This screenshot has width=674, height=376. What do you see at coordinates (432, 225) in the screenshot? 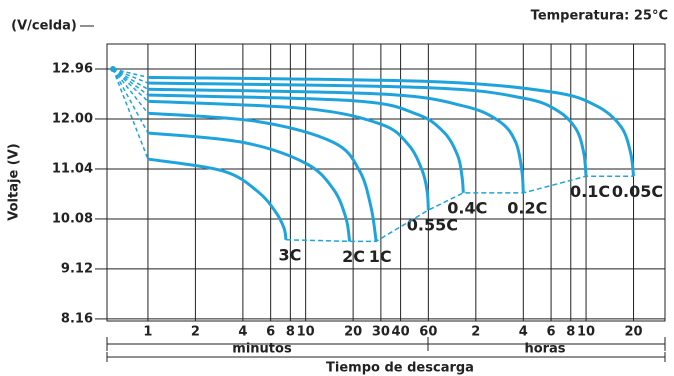
I see `curve-label: 0.55C` at bounding box center [432, 225].